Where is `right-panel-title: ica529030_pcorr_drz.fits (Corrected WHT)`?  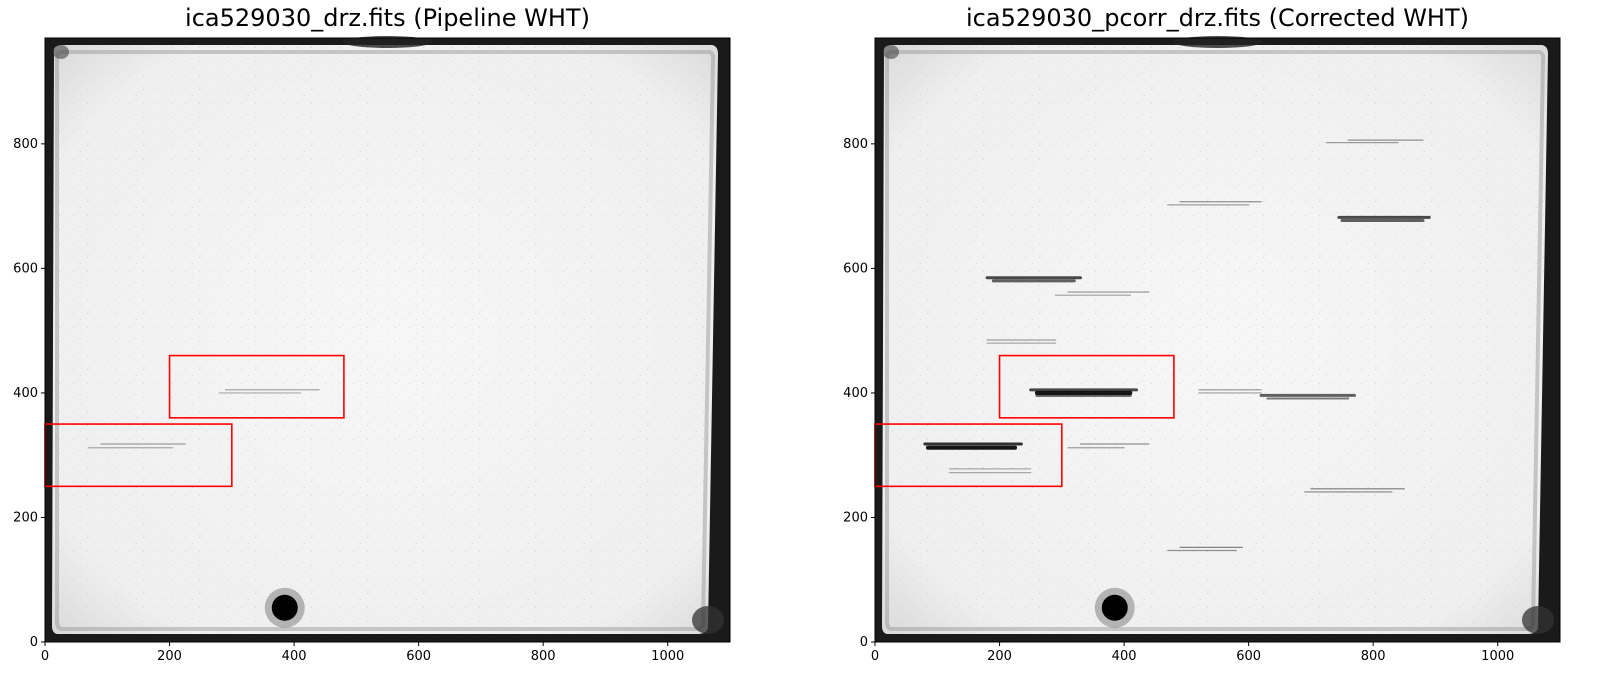 right-panel-title: ica529030_pcorr_drz.fits (Corrected WHT) is located at coordinates (1217, 18).